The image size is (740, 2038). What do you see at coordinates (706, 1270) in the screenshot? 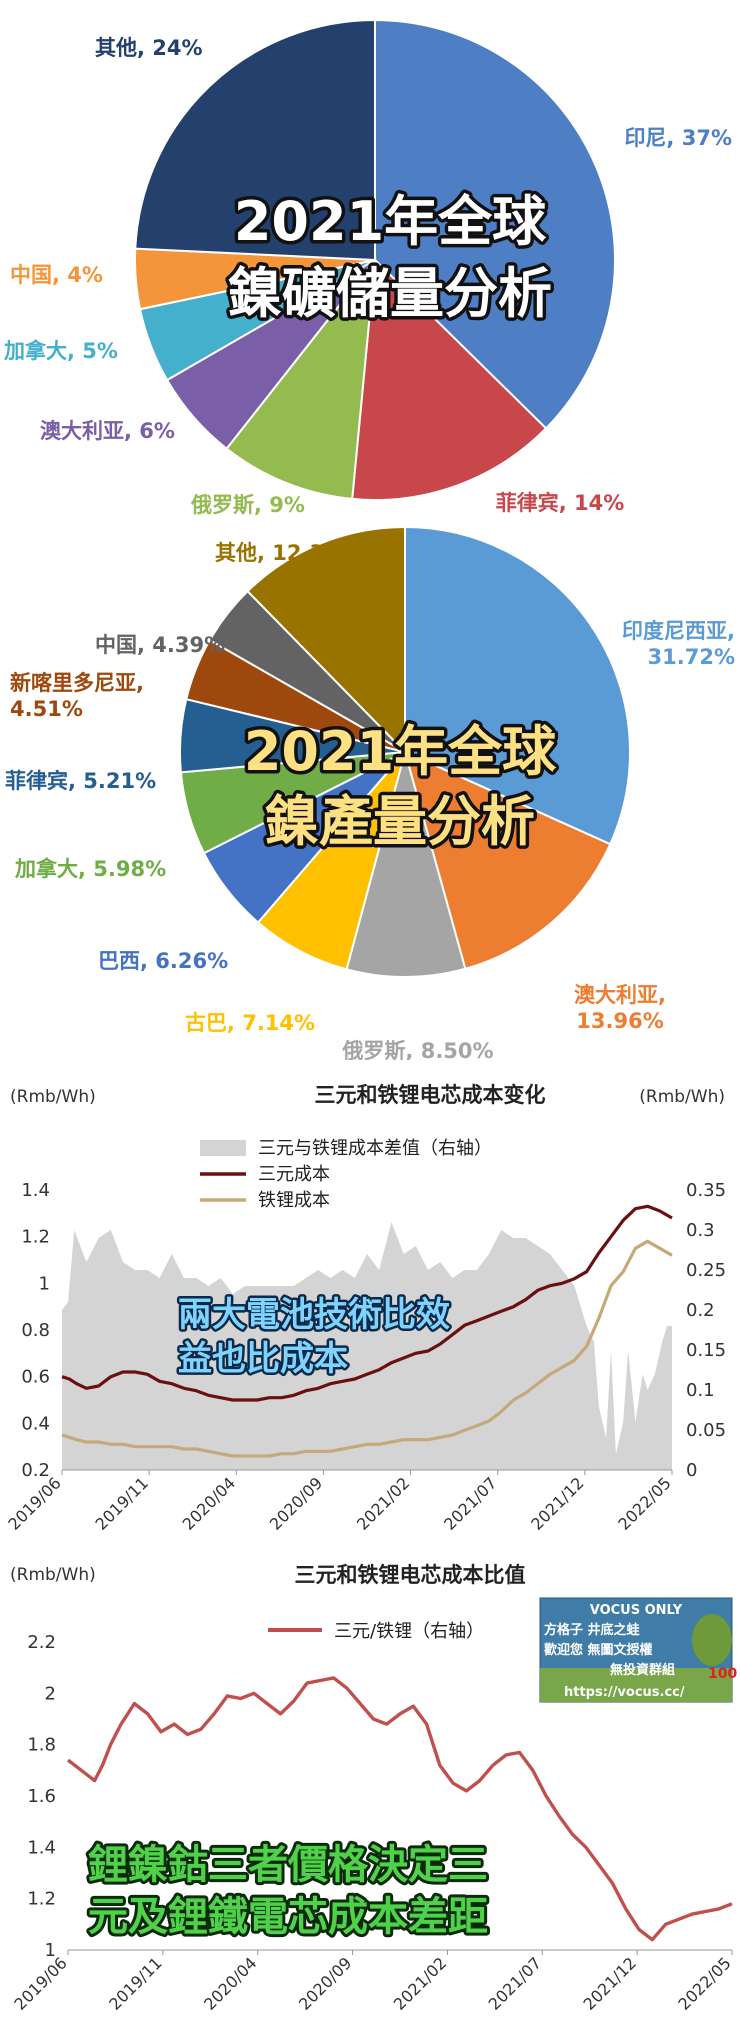
I see `y-tick-label-right: 0.25` at bounding box center [706, 1270].